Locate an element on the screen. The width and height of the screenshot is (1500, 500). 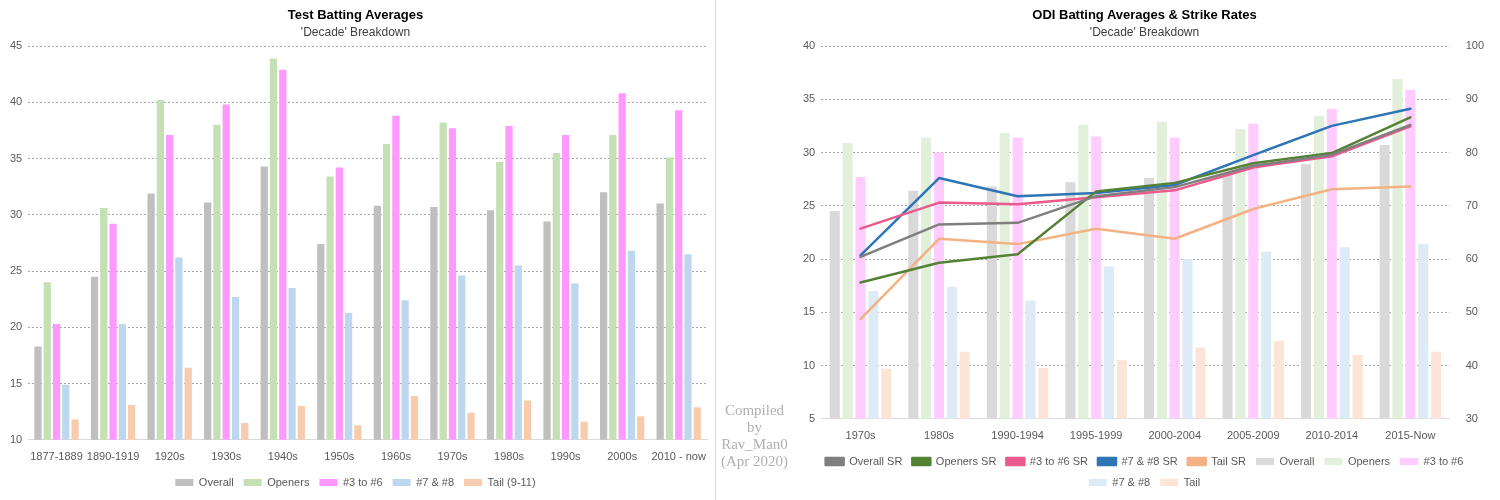
x-tick-label: 1930s is located at coordinates (226, 456).